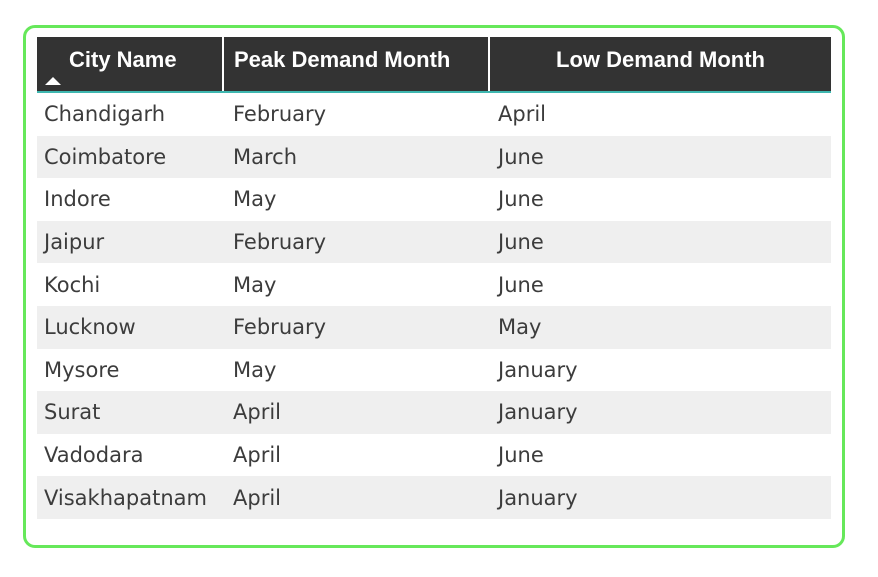  Describe the element at coordinates (434, 157) in the screenshot. I see `table-row: Coimbatore March June` at that location.